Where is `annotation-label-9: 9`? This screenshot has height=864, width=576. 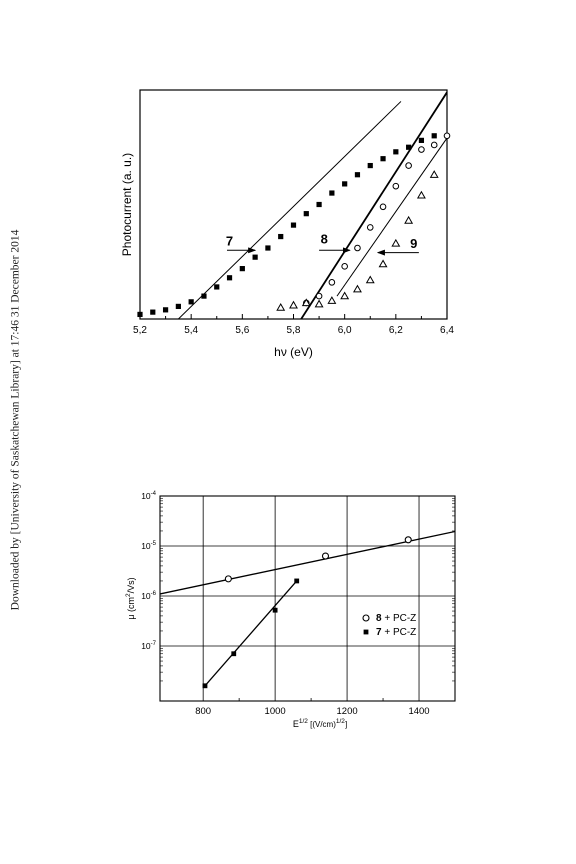
annotation-label-9: 9 is located at coordinates (413, 243).